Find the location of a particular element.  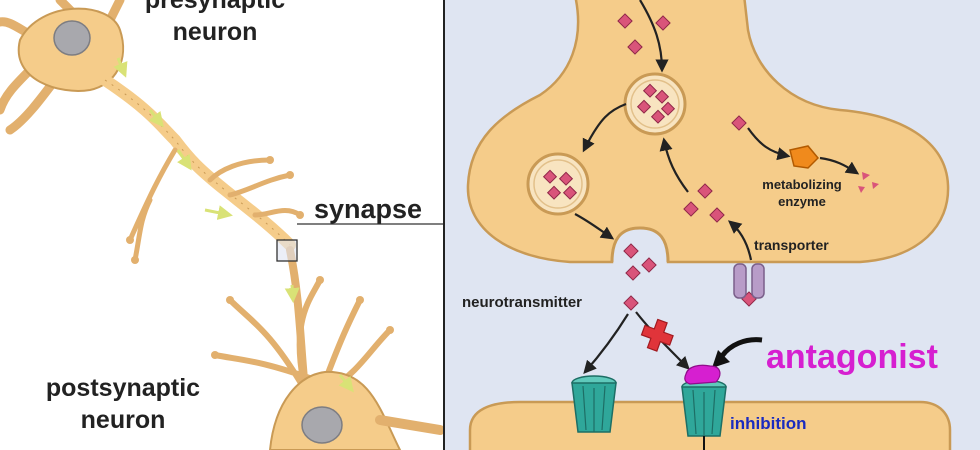

neurotransmitter-molecules is located at coordinates (649, 162).